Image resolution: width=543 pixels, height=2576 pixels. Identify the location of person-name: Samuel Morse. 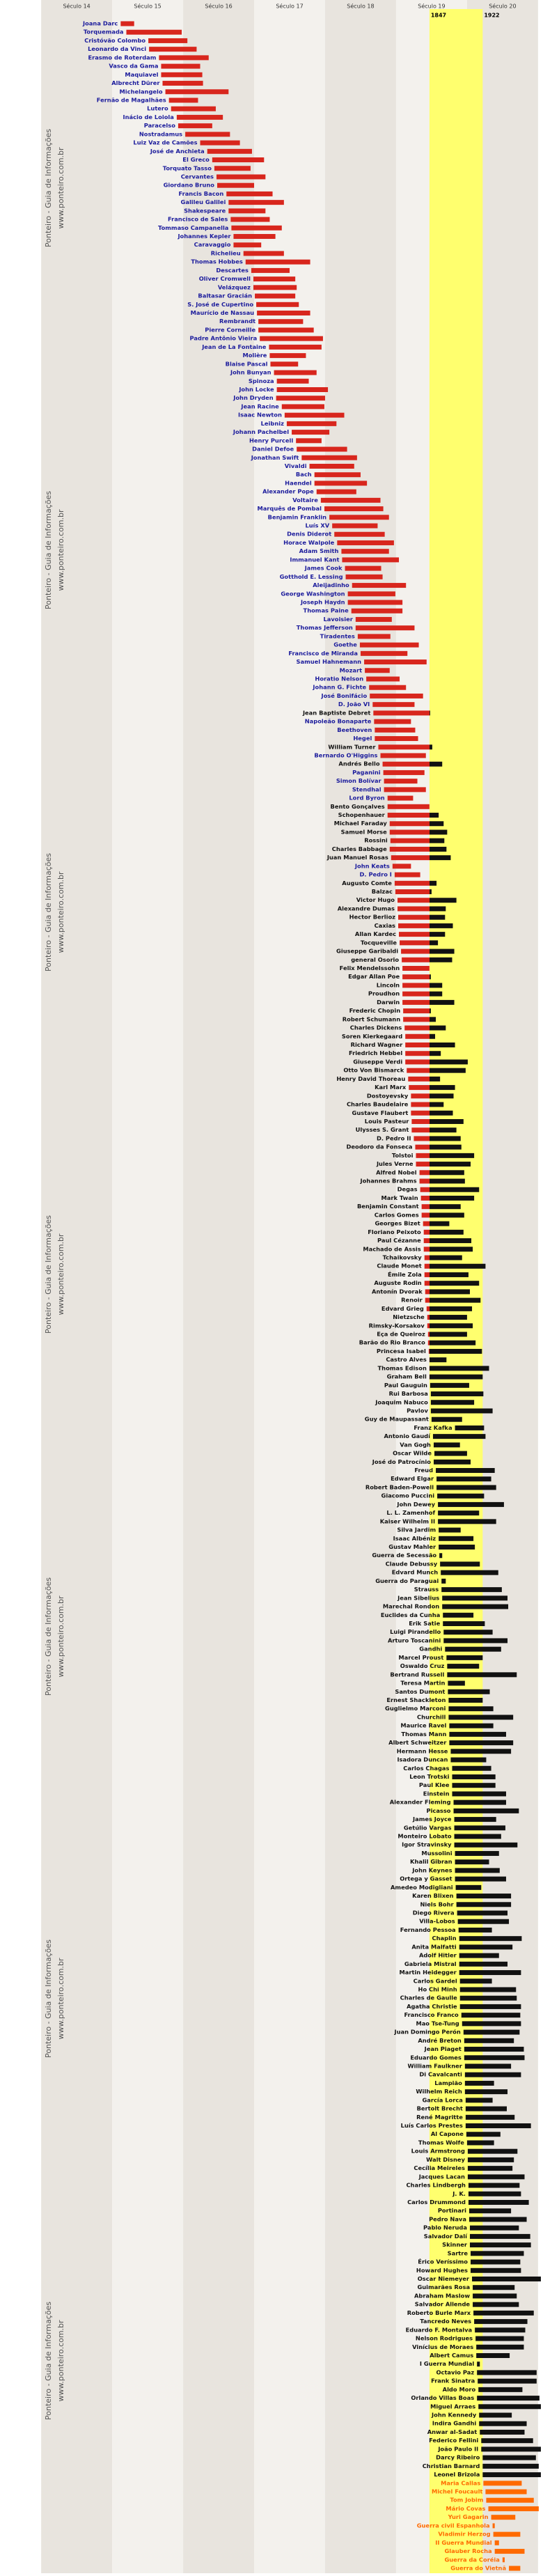
(364, 831).